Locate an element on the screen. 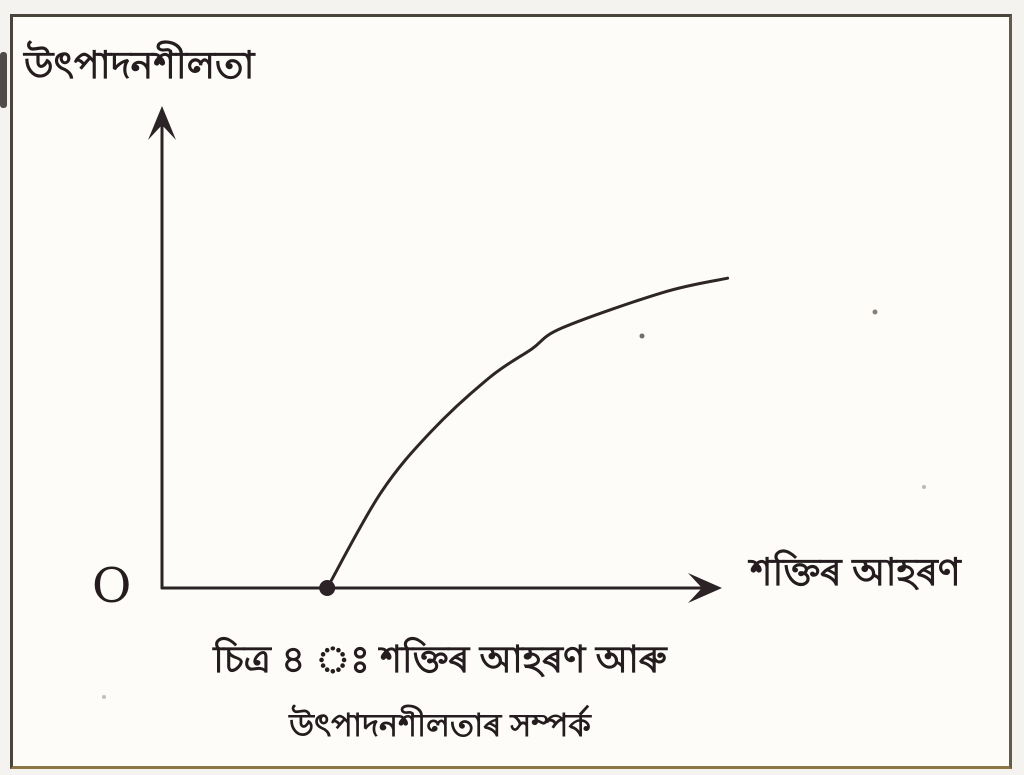  caption-line-2: উৎপাদনশীলতাৰ সম্পৰ্ক is located at coordinates (440, 725).